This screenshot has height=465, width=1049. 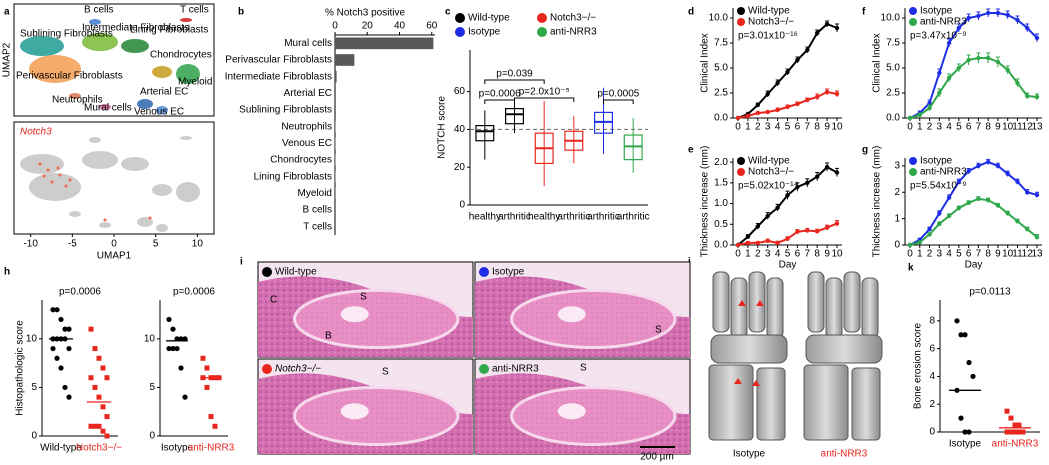 What do you see at coordinates (940, 254) in the screenshot?
I see `x-tick-label: 3` at bounding box center [940, 254].